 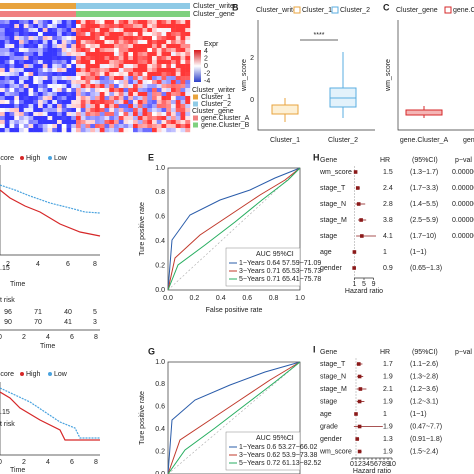 What do you see at coordinates (160, 472) in the screenshot?
I see `label: 0.0` at bounding box center [160, 472].